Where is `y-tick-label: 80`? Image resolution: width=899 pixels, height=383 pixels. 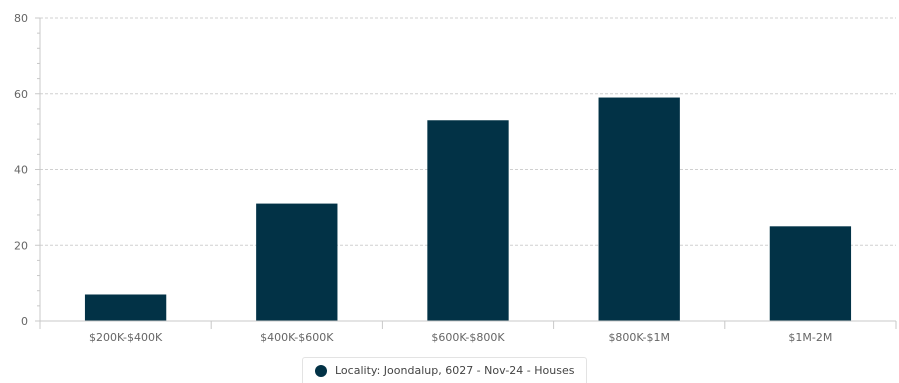 y-tick-label: 80 is located at coordinates (21, 18).